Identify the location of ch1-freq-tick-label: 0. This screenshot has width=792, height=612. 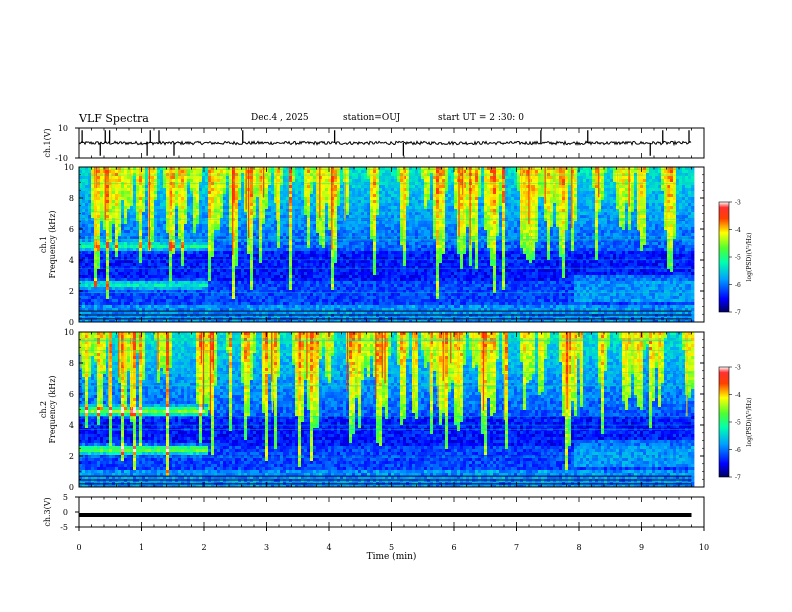
(71, 322).